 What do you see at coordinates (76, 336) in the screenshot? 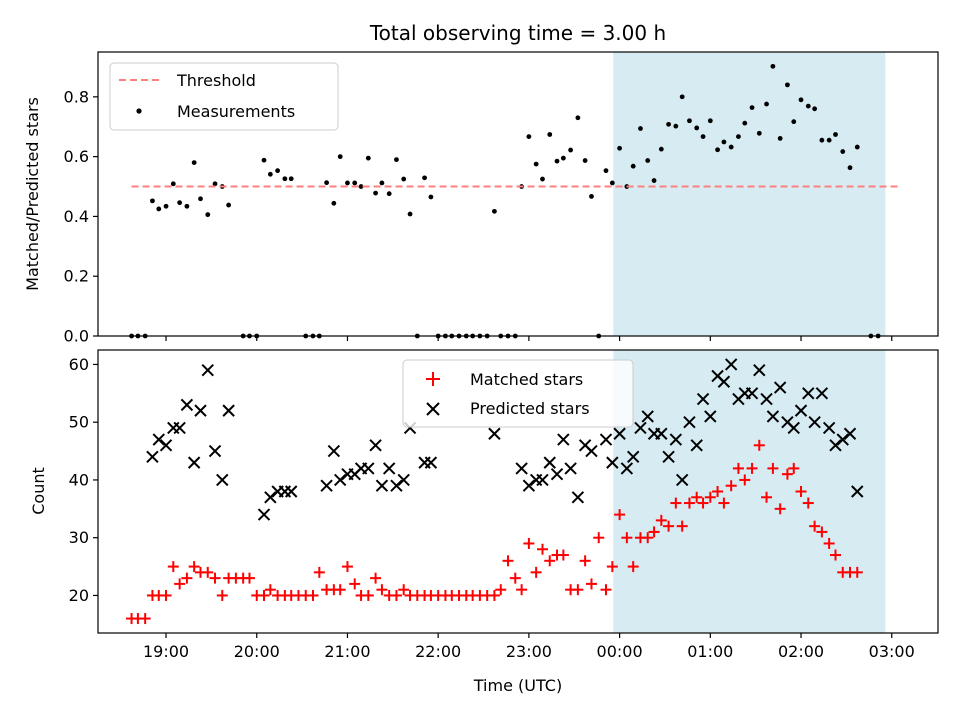
I see `y-tick-label: 0.0` at bounding box center [76, 336].